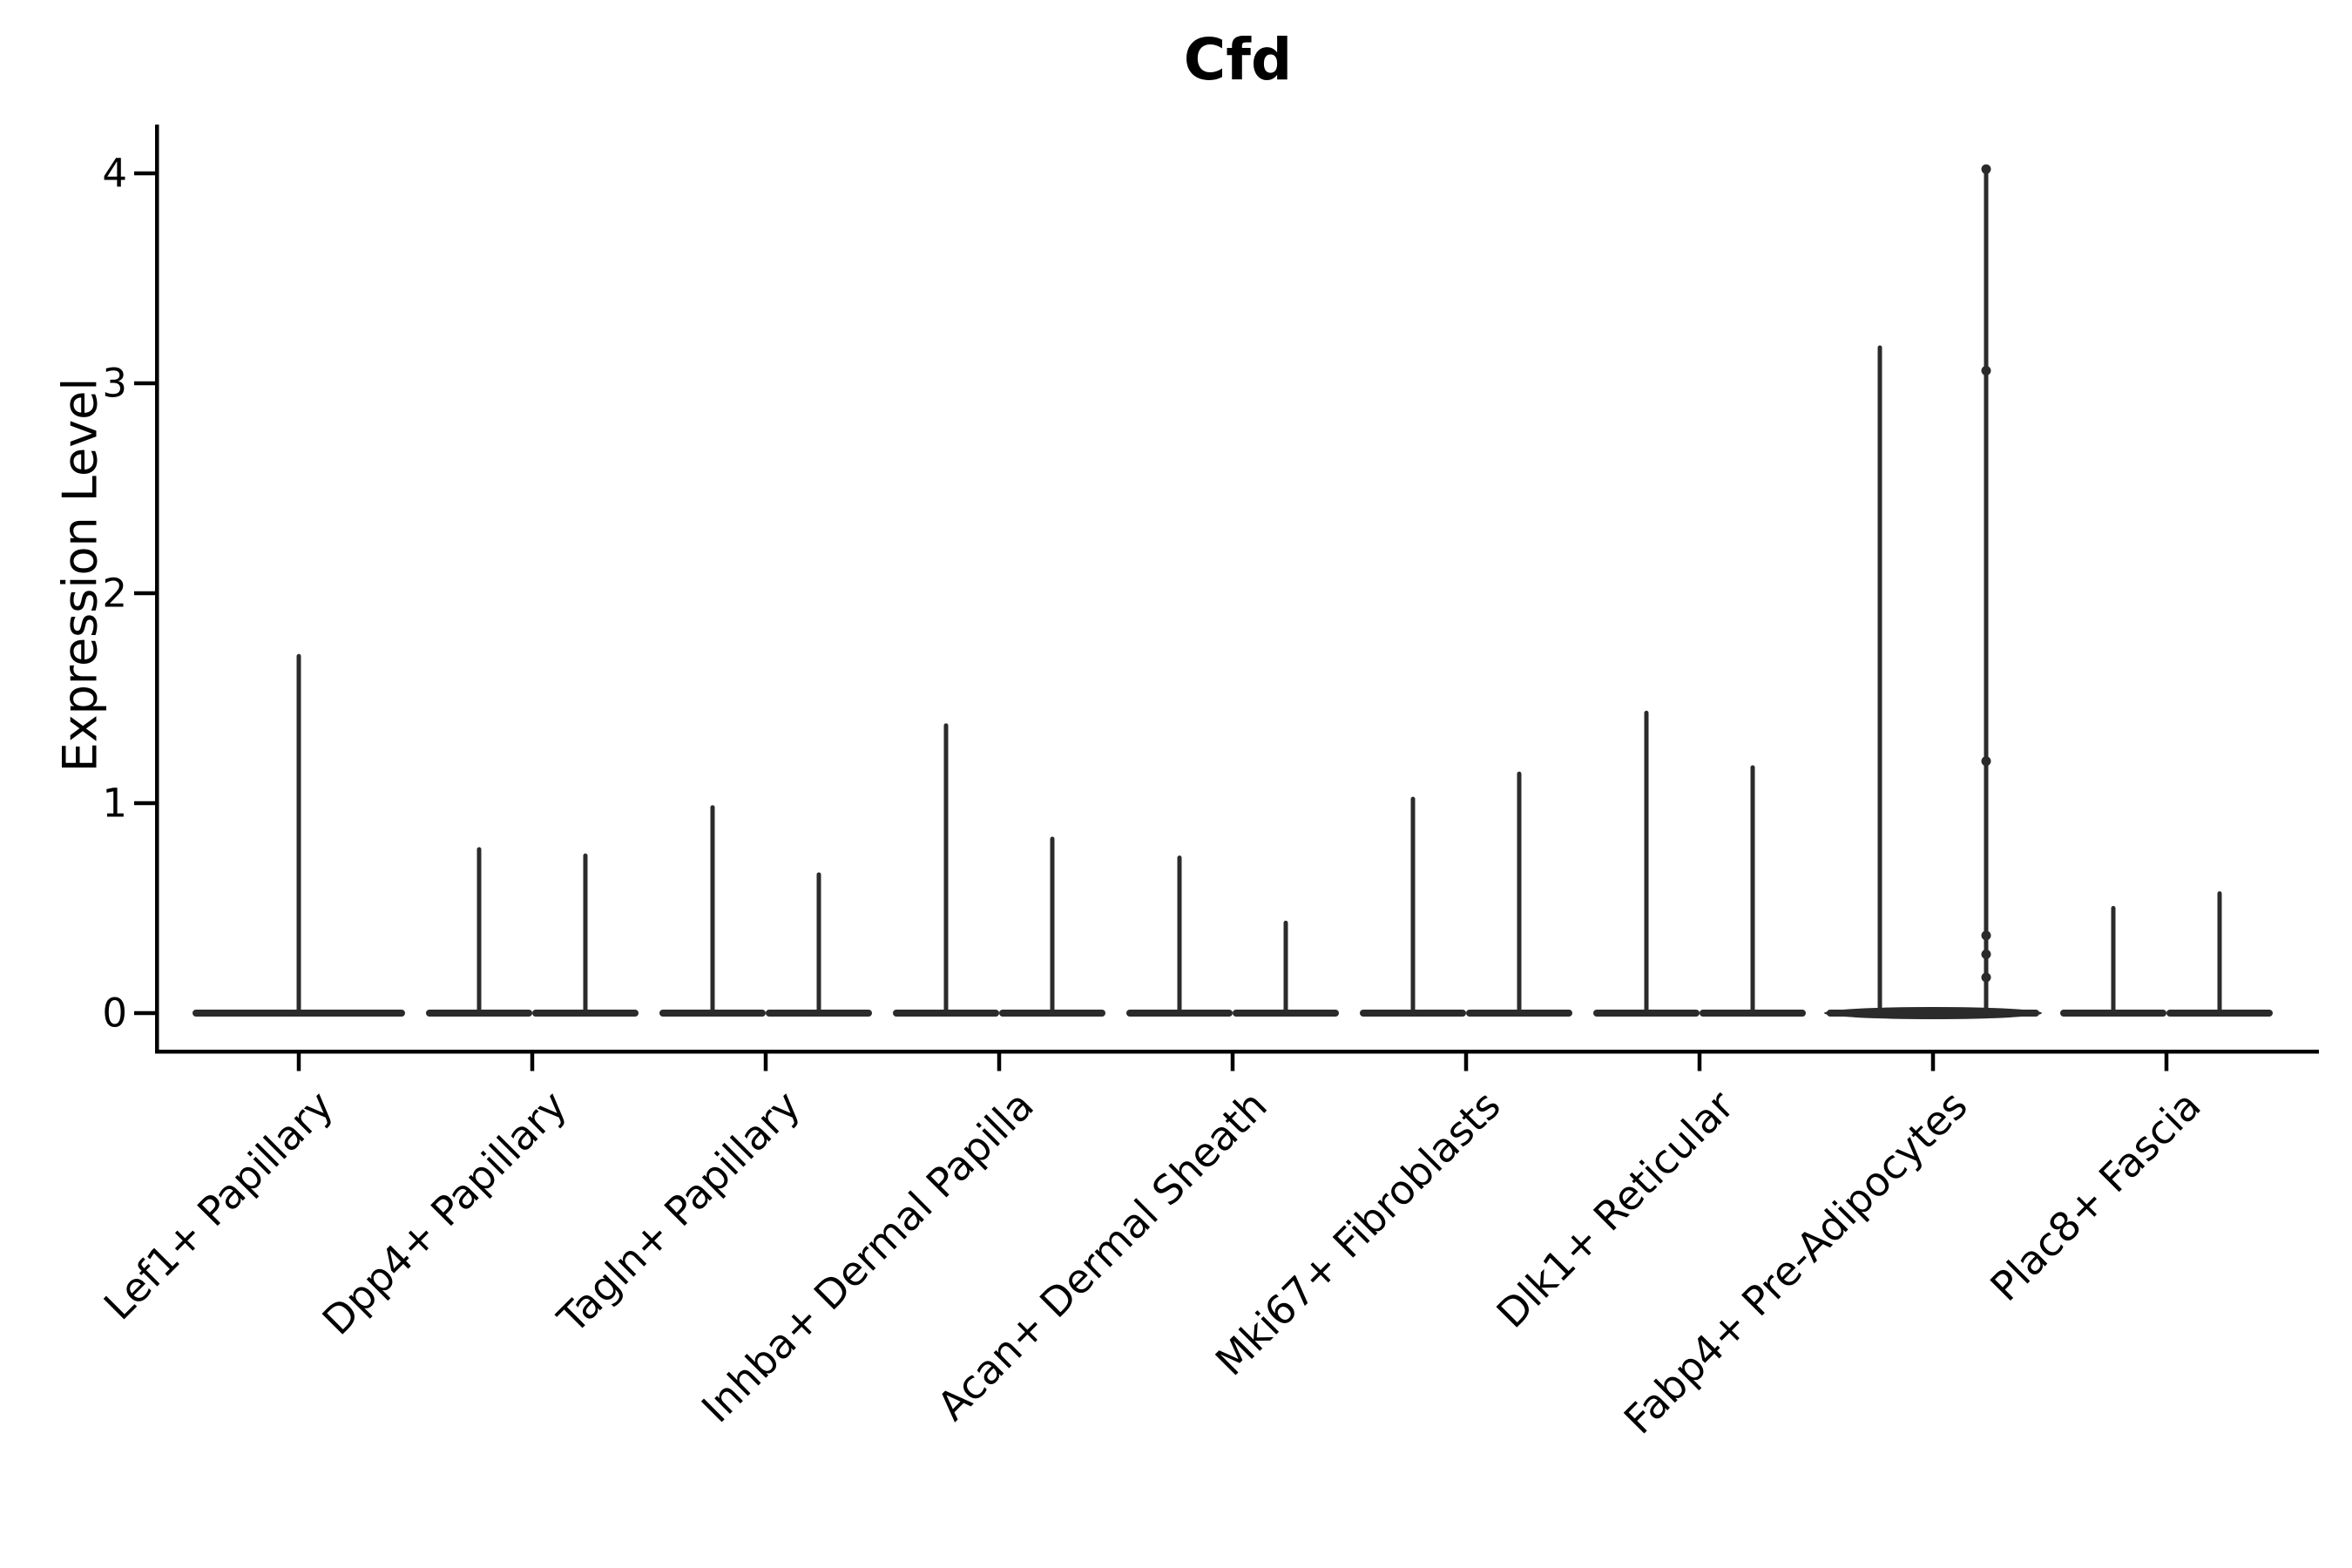 This screenshot has width=2352, height=1568. Describe the element at coordinates (678, 1212) in the screenshot. I see `x-tick-label: Tagln+ Papillary` at that location.